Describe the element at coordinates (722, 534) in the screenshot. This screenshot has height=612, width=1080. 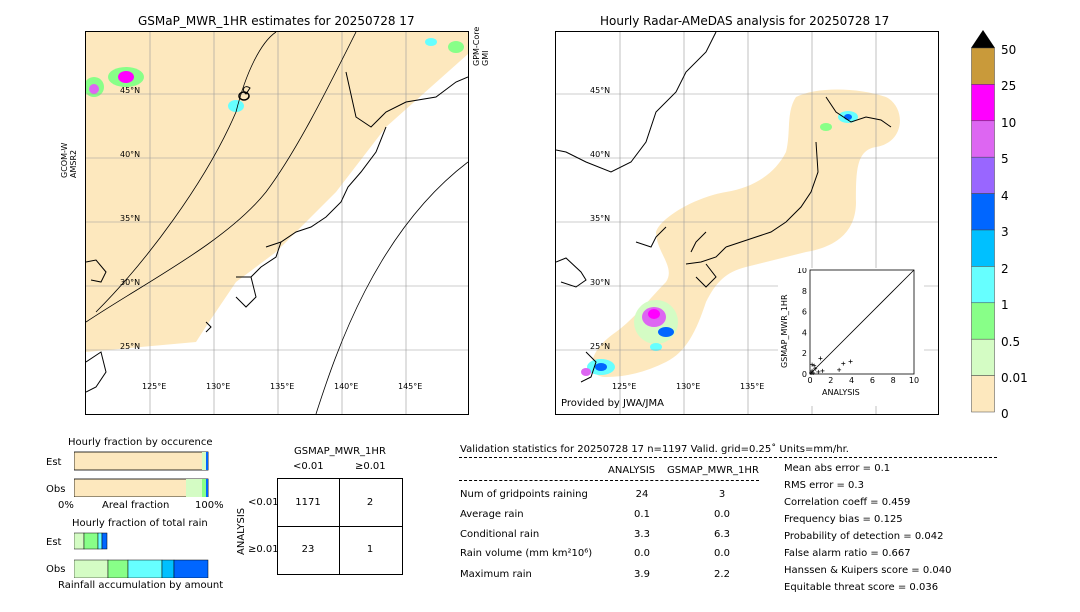
I see `validation-row-gsmap: 6.3` at that location.